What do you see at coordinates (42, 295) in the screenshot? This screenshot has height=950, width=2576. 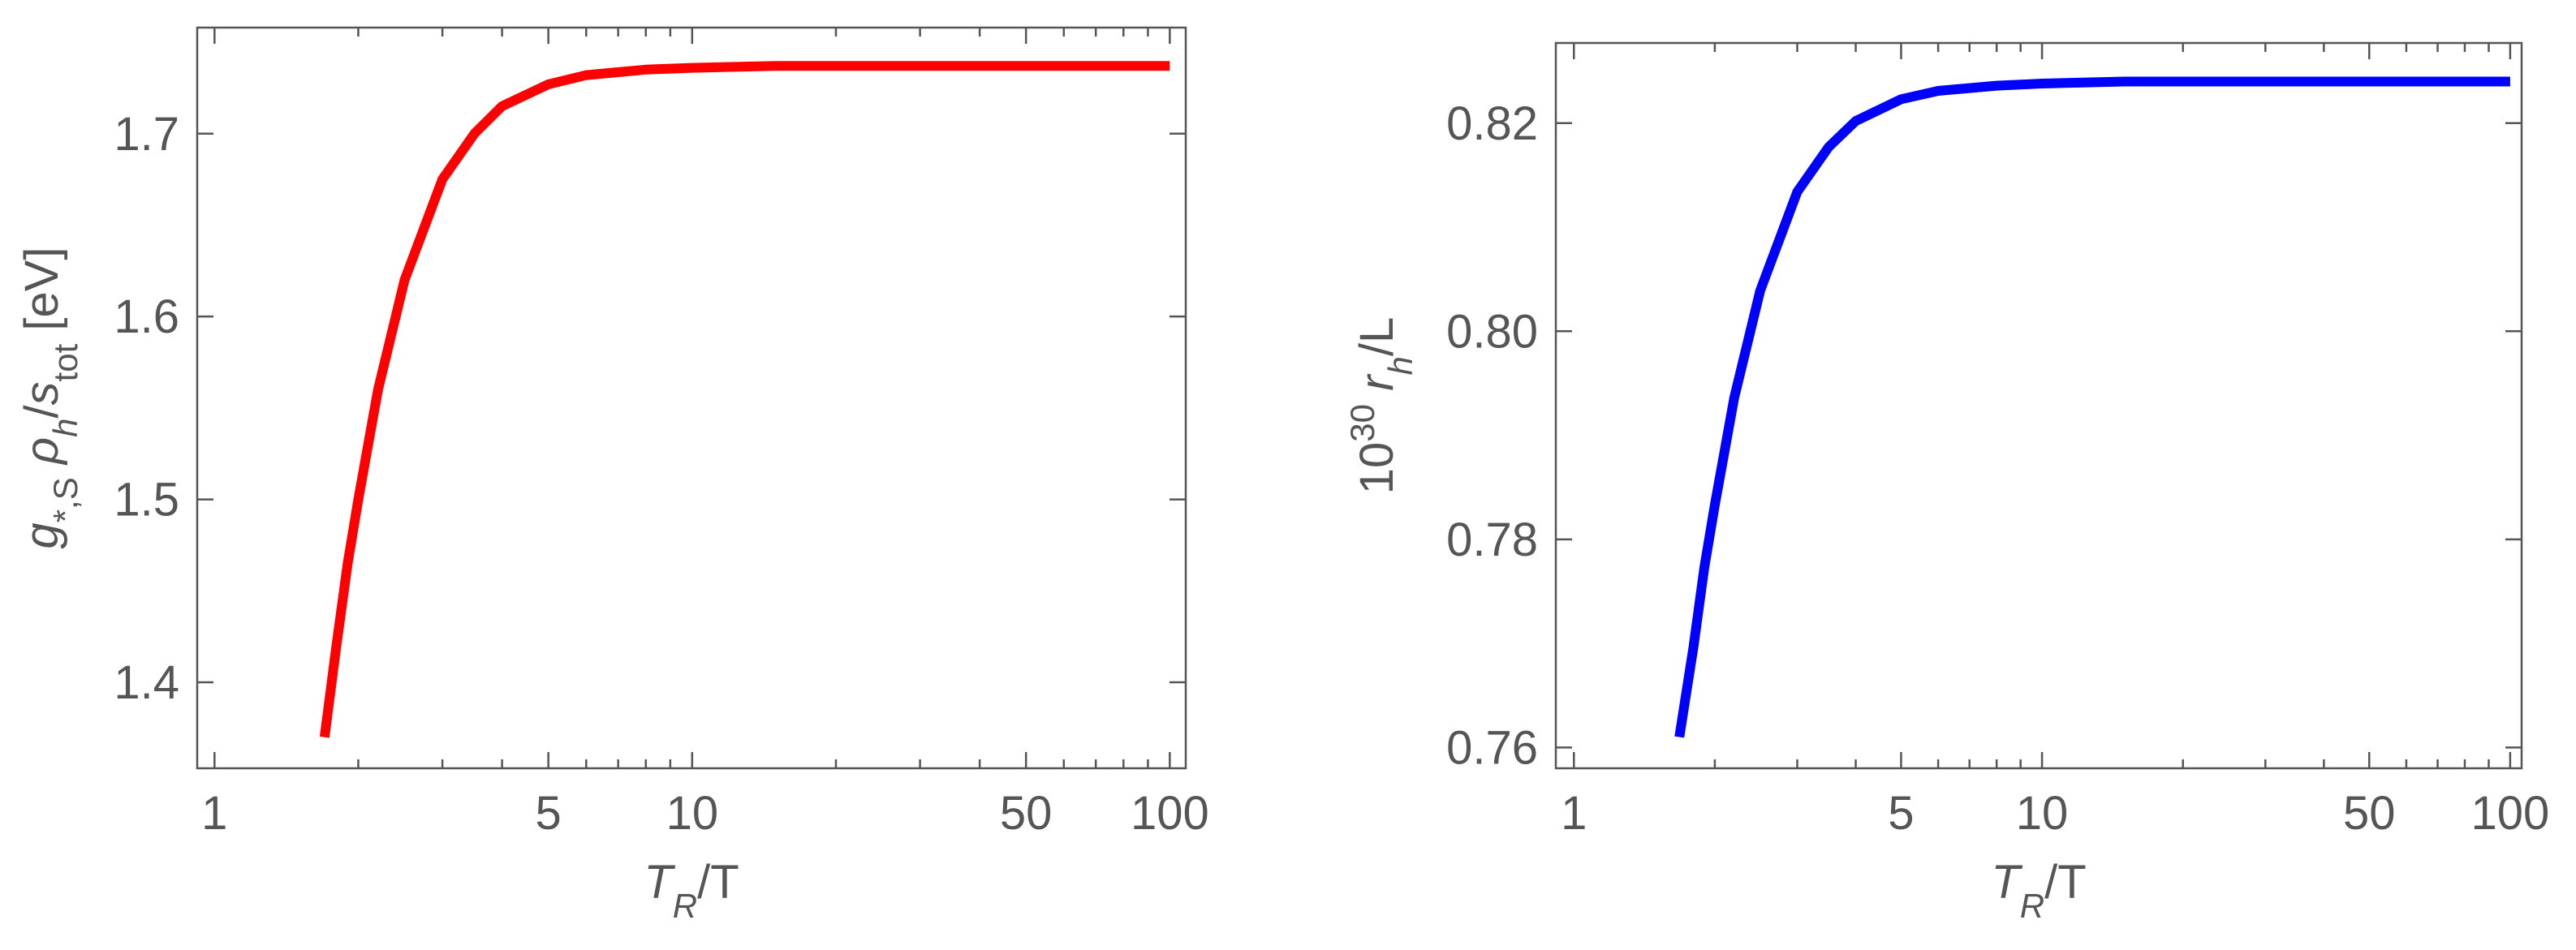 I see `y-label-part: [eV]` at bounding box center [42, 295].